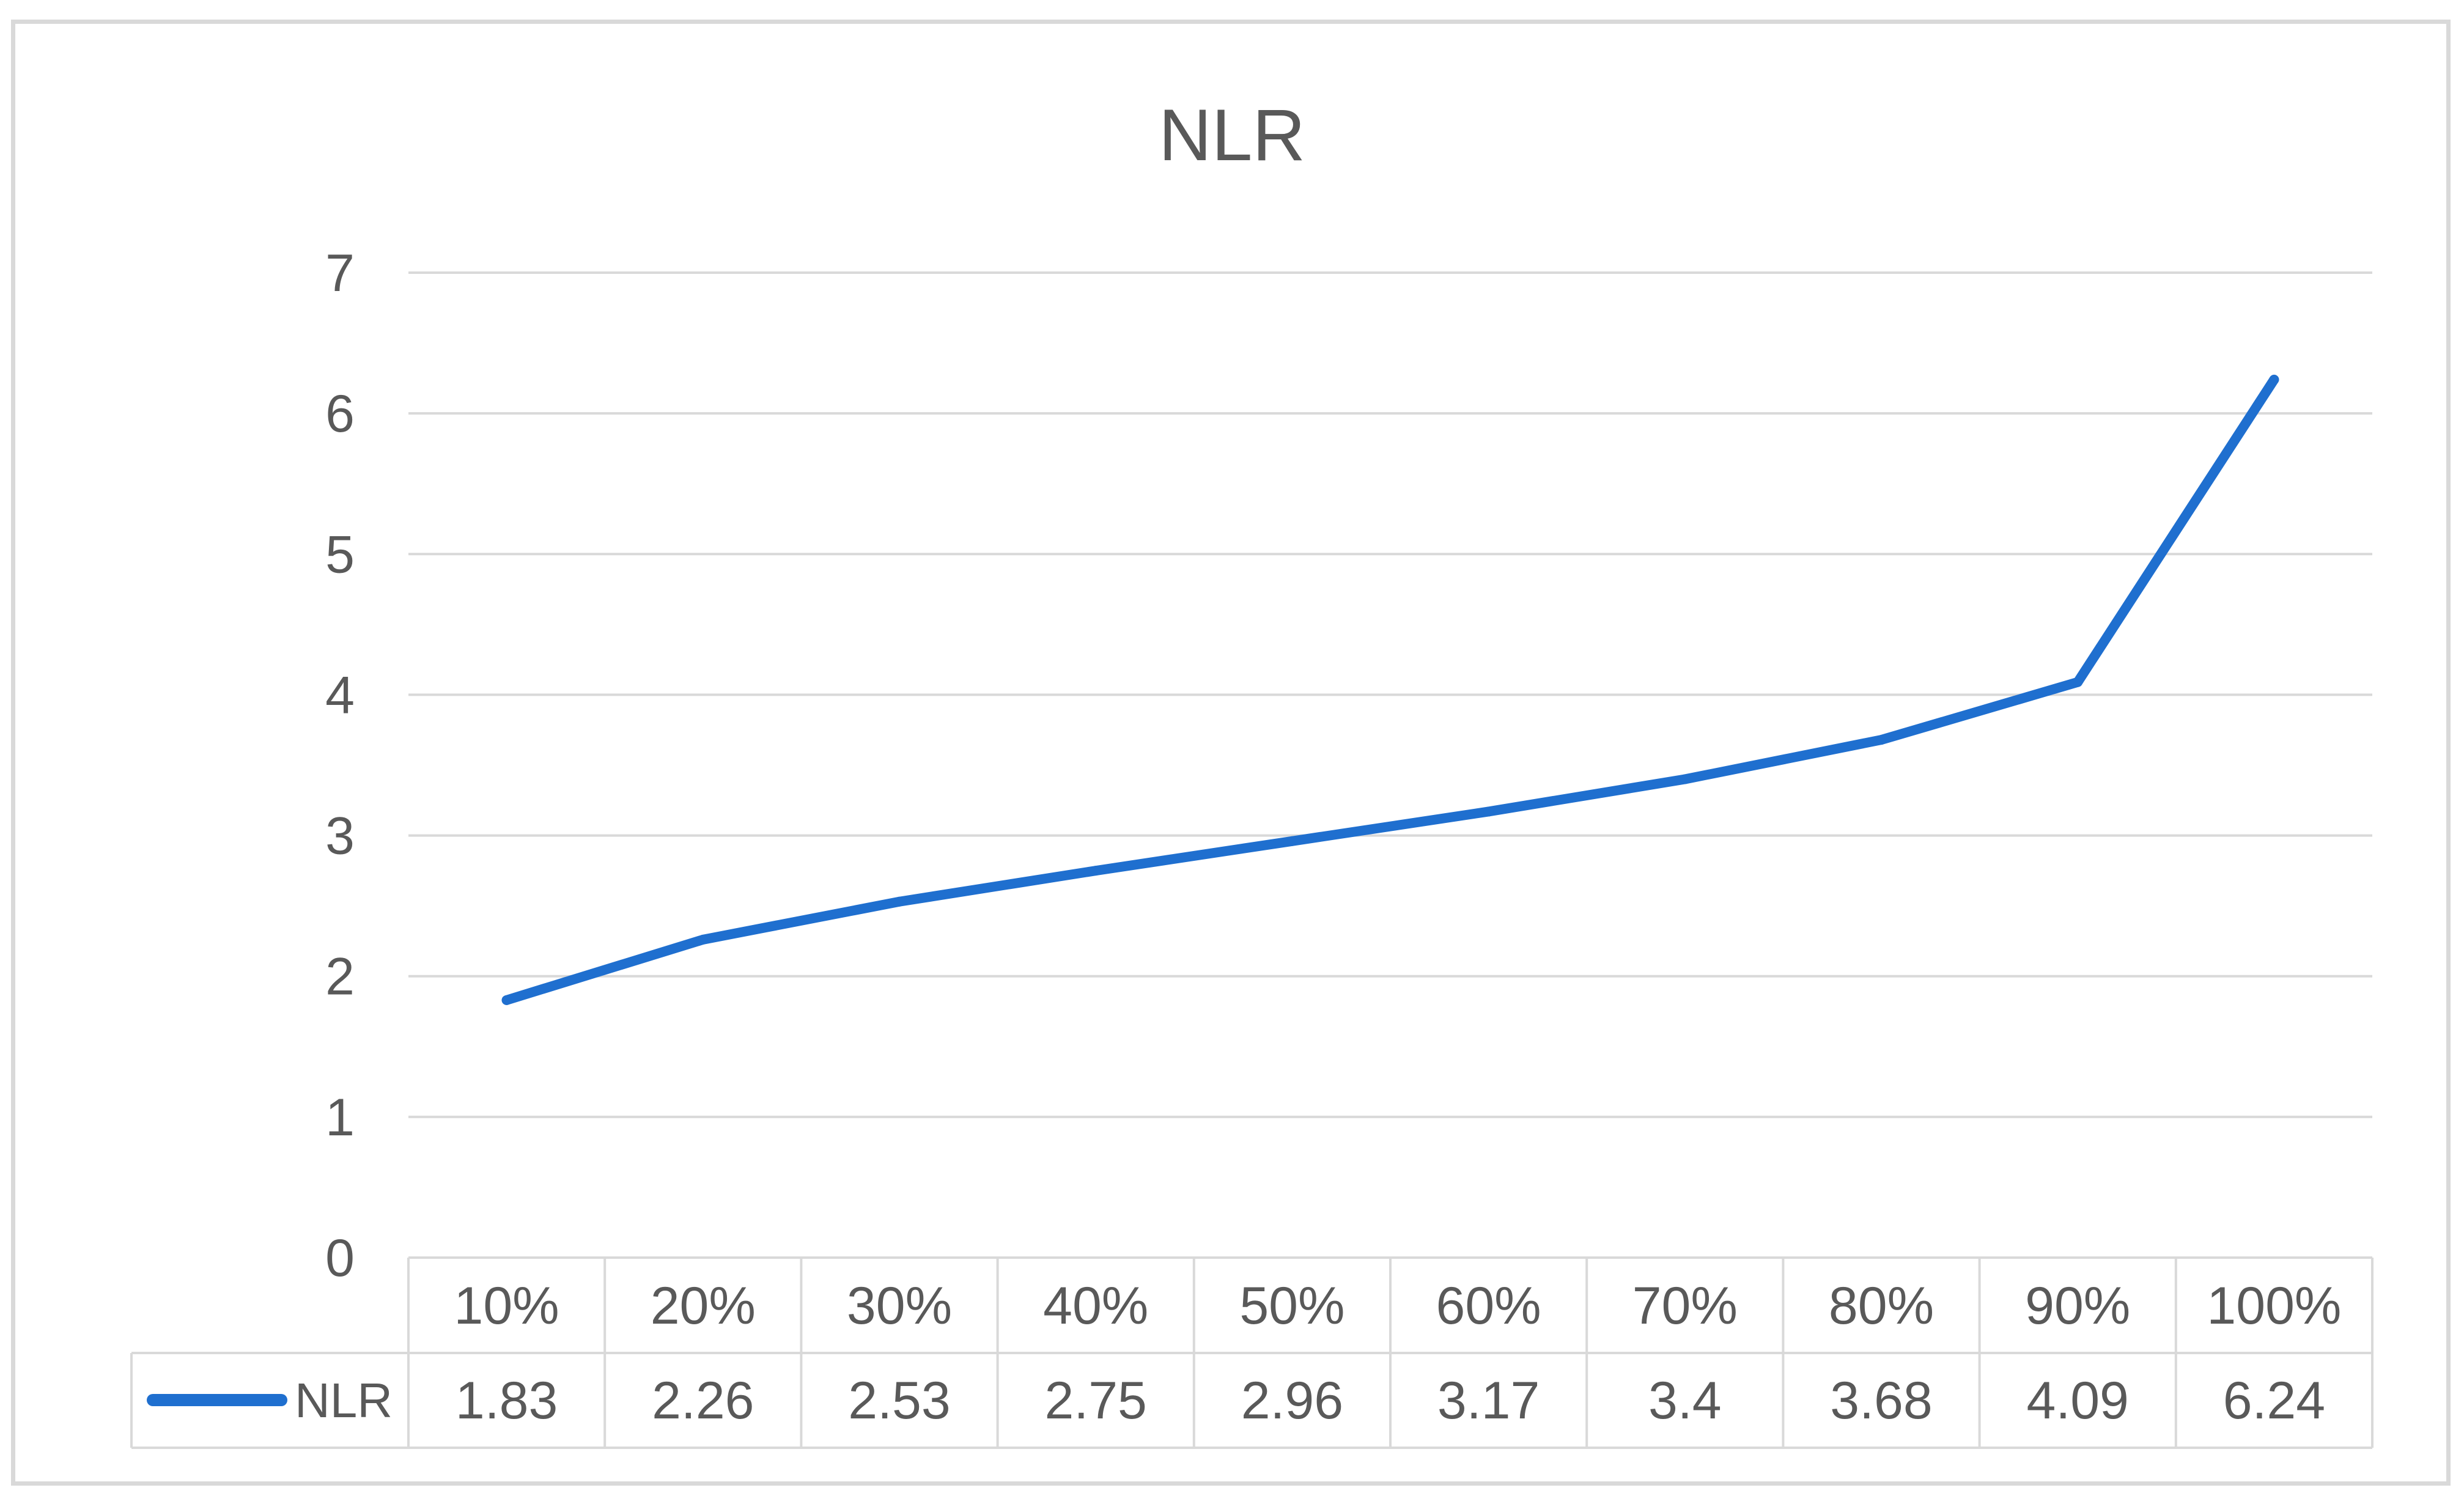 This screenshot has width=2464, height=1504. I want to click on y-tick-label: 0, so click(340, 1258).